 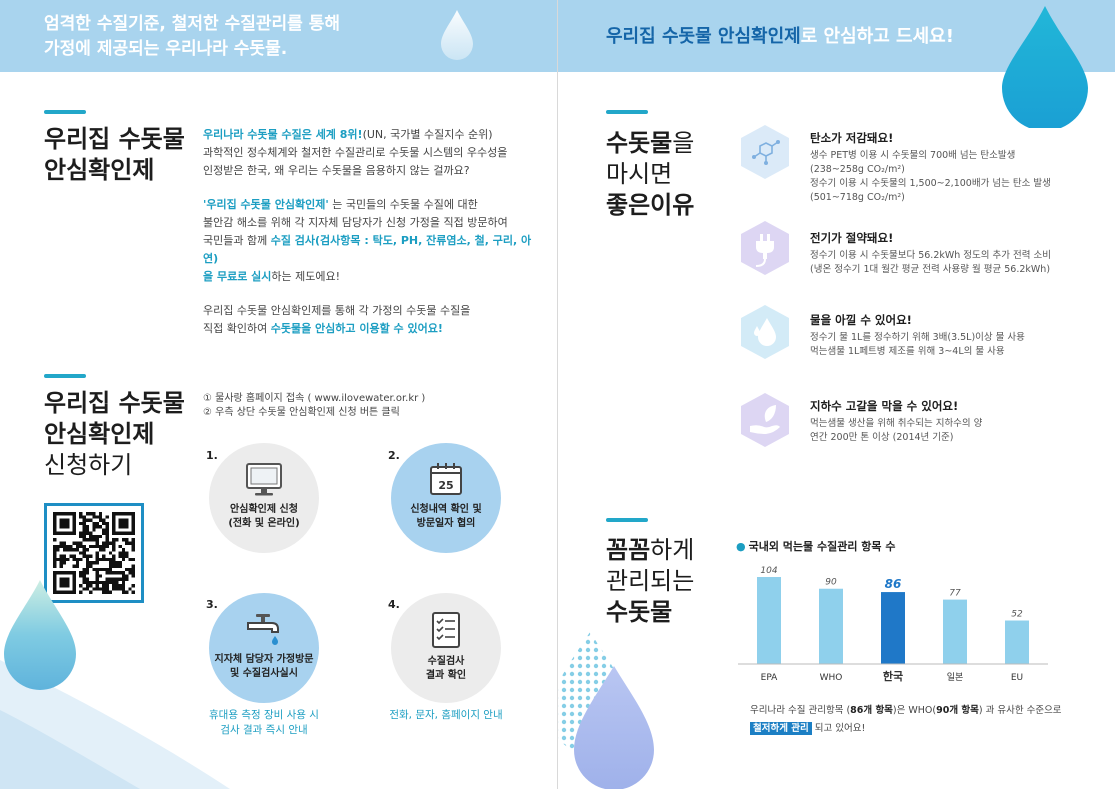 What do you see at coordinates (917, 337) in the screenshot?
I see `benefit3-line1: 정수기 물 1L를 정수하기 위해 3배(3.5L)이상 물 사용` at bounding box center [917, 337].